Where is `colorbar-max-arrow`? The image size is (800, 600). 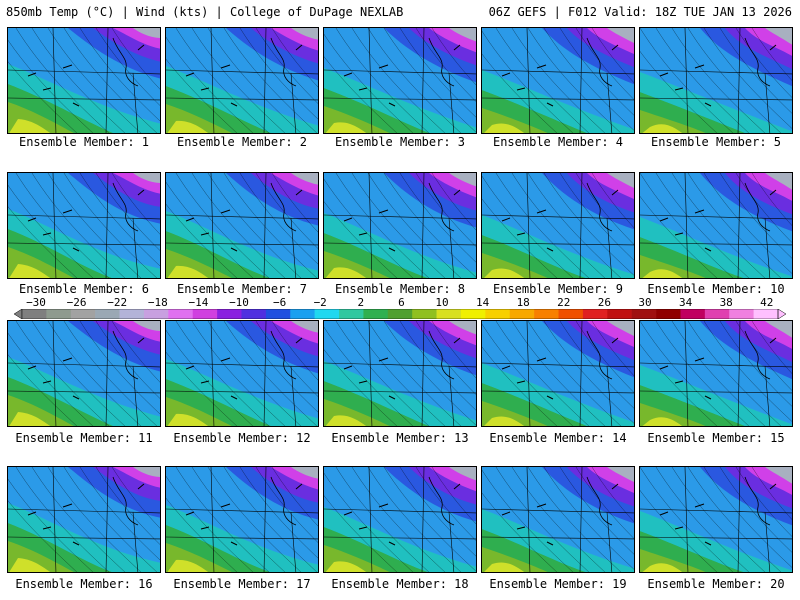
colorbar-max-arrow is located at coordinates (781, 314).